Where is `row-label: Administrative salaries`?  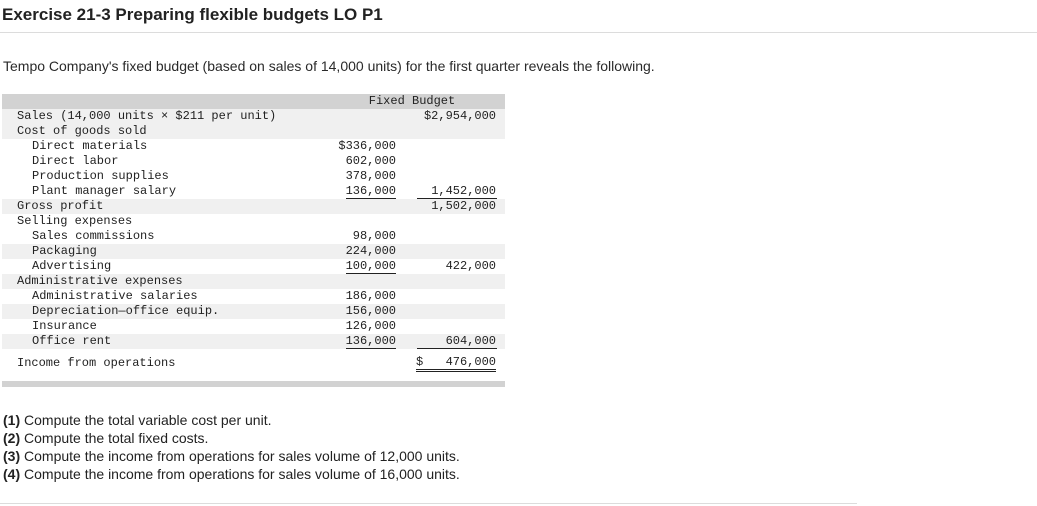
row-label: Administrative salaries is located at coordinates (115, 296).